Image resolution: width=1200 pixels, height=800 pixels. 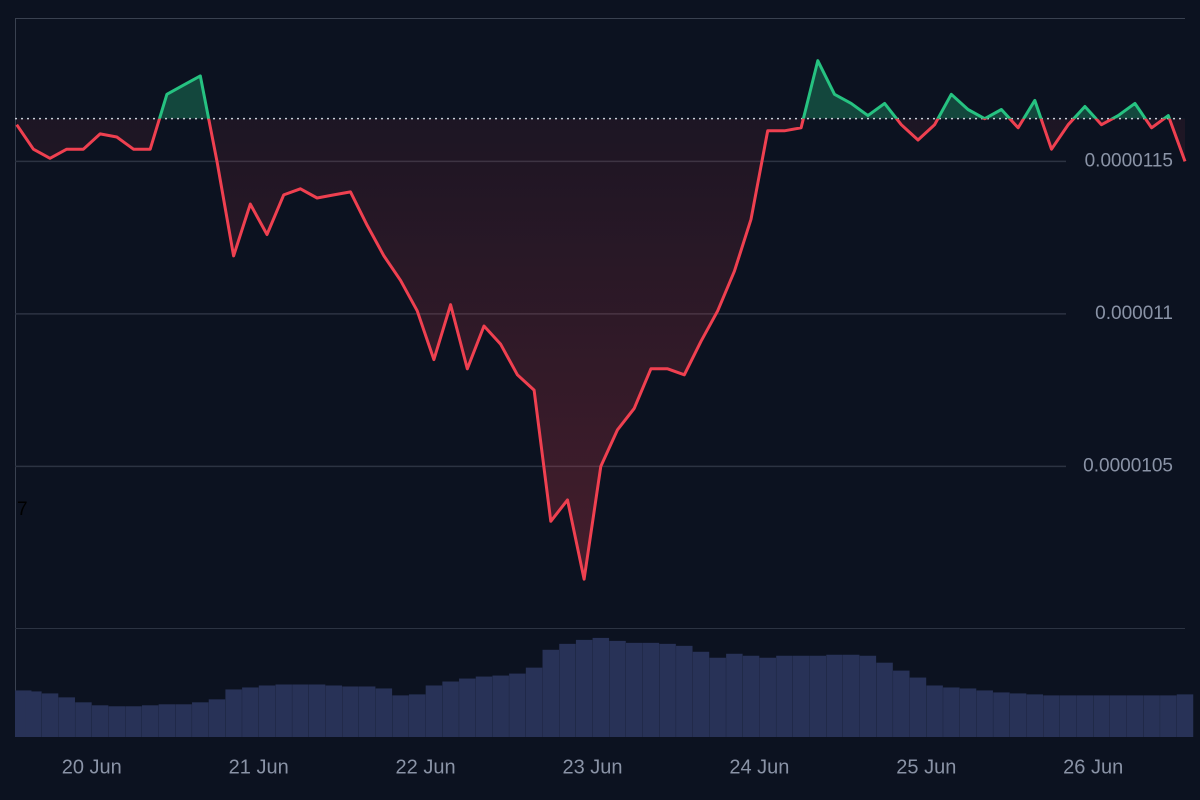 I want to click on x-tick-label: 26 Jun, so click(x=1093, y=767).